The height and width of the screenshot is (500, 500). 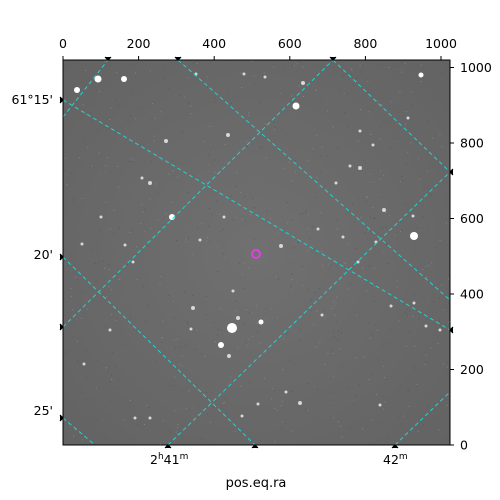 What do you see at coordinates (441, 43) in the screenshot?
I see `top-tick-label: 1000` at bounding box center [441, 43].